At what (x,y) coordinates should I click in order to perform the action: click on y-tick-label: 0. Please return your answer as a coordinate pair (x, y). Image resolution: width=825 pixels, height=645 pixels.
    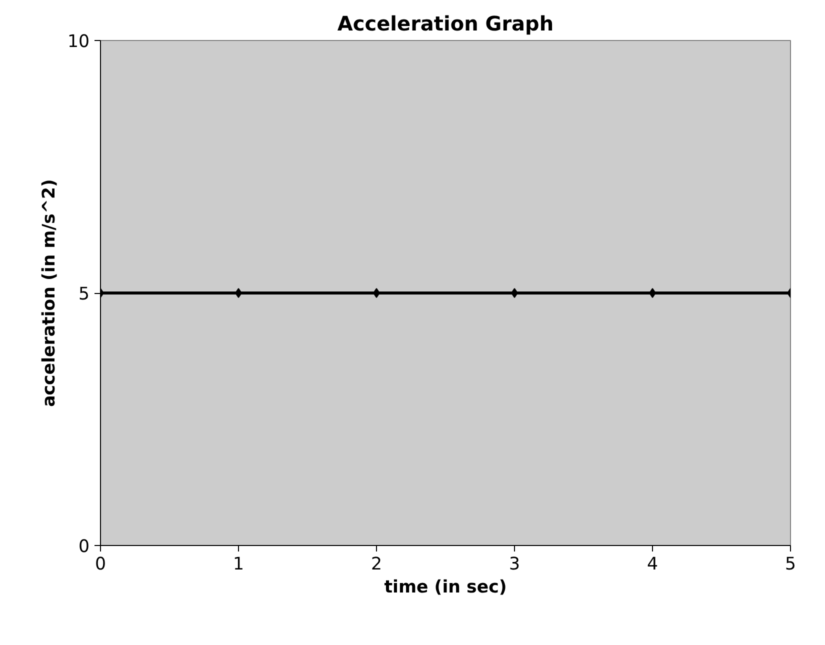
    Looking at the image, I should click on (84, 547).